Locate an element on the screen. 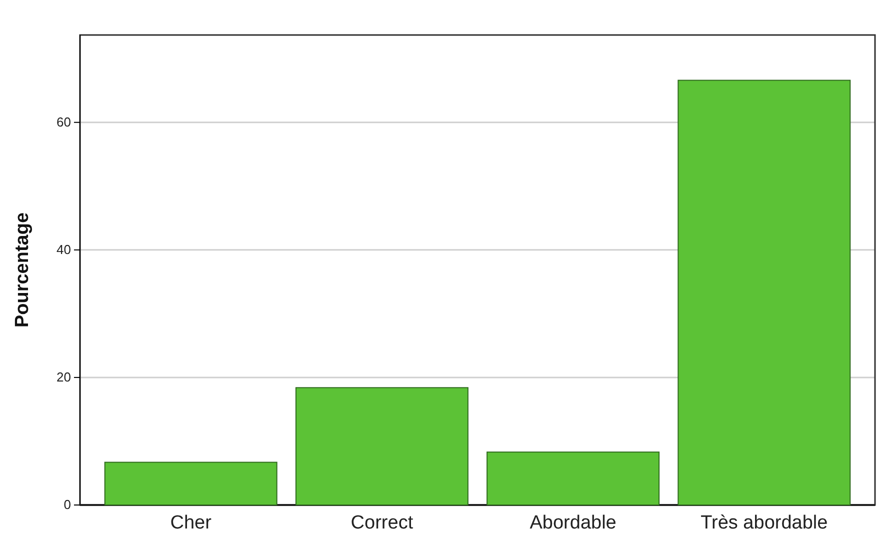 The height and width of the screenshot is (538, 895). x-tick-label: Très abordable is located at coordinates (764, 523).